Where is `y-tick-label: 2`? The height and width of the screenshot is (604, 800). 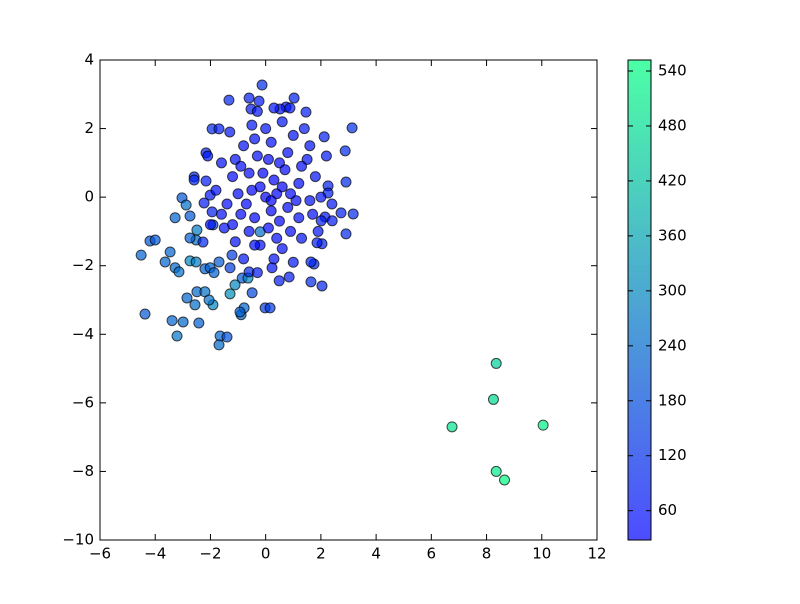
y-tick-label: 2 is located at coordinates (89, 128).